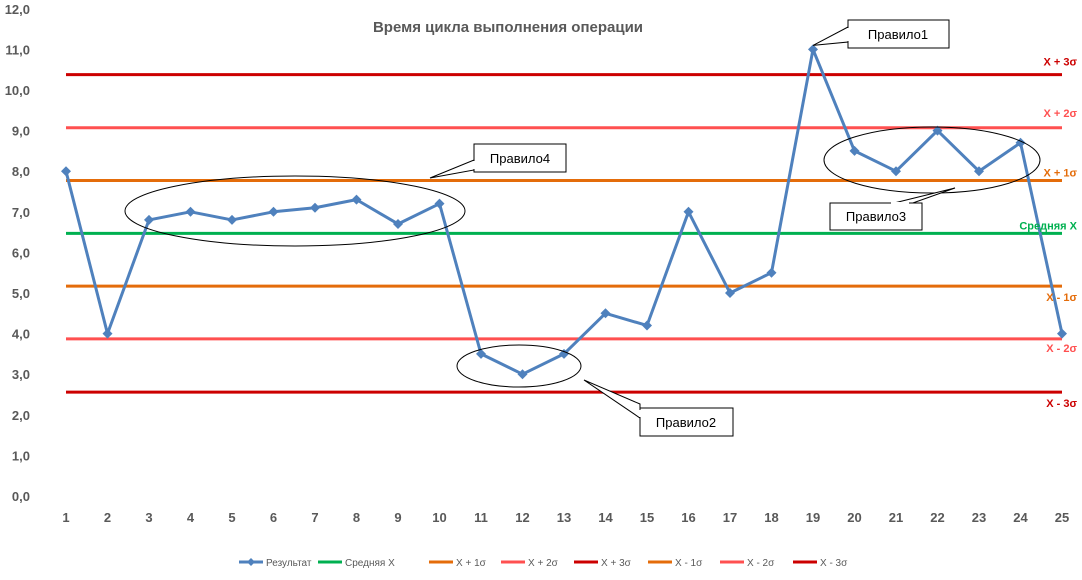  What do you see at coordinates (1020, 517) in the screenshot?
I see `x-tick-label: 24` at bounding box center [1020, 517].